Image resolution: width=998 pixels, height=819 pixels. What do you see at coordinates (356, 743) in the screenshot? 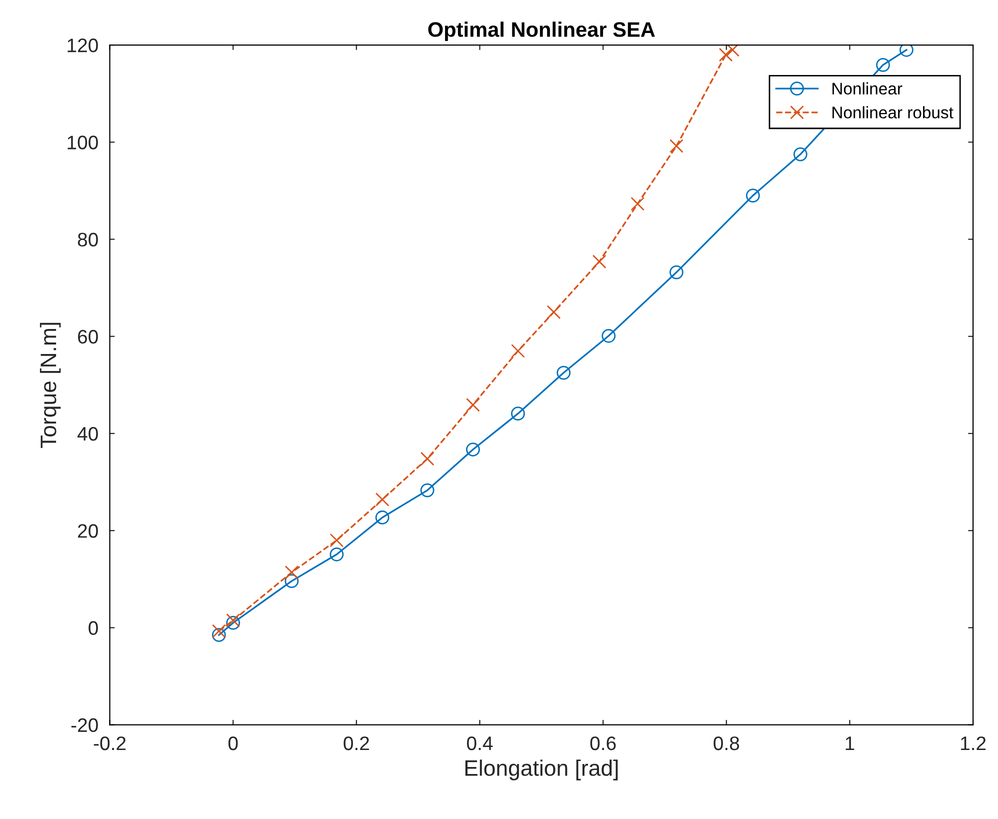
I see `x-tick-label: 0.2` at bounding box center [356, 743].